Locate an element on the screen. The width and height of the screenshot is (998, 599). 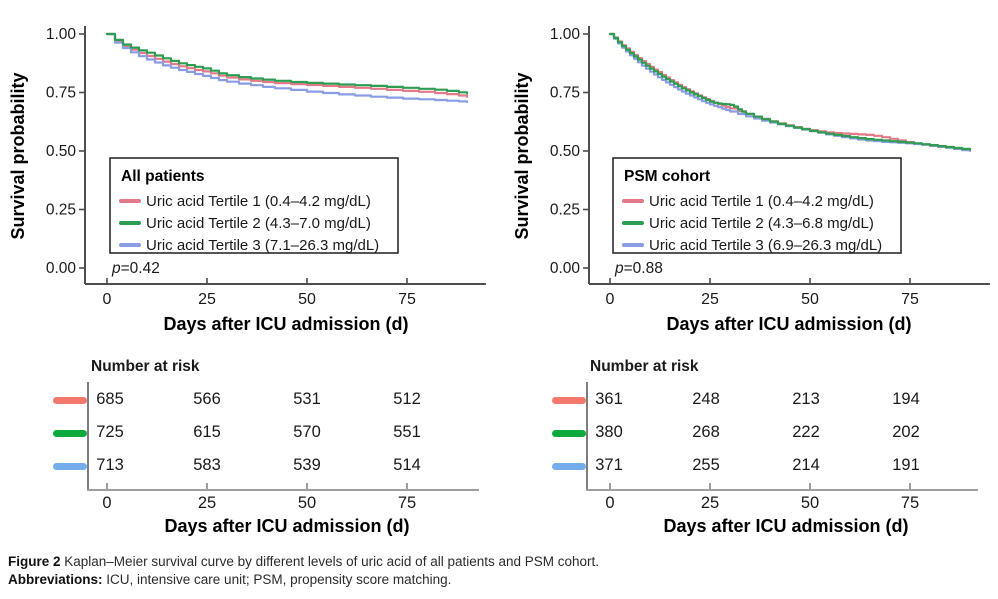
legend-title: PSM cohort is located at coordinates (667, 176).